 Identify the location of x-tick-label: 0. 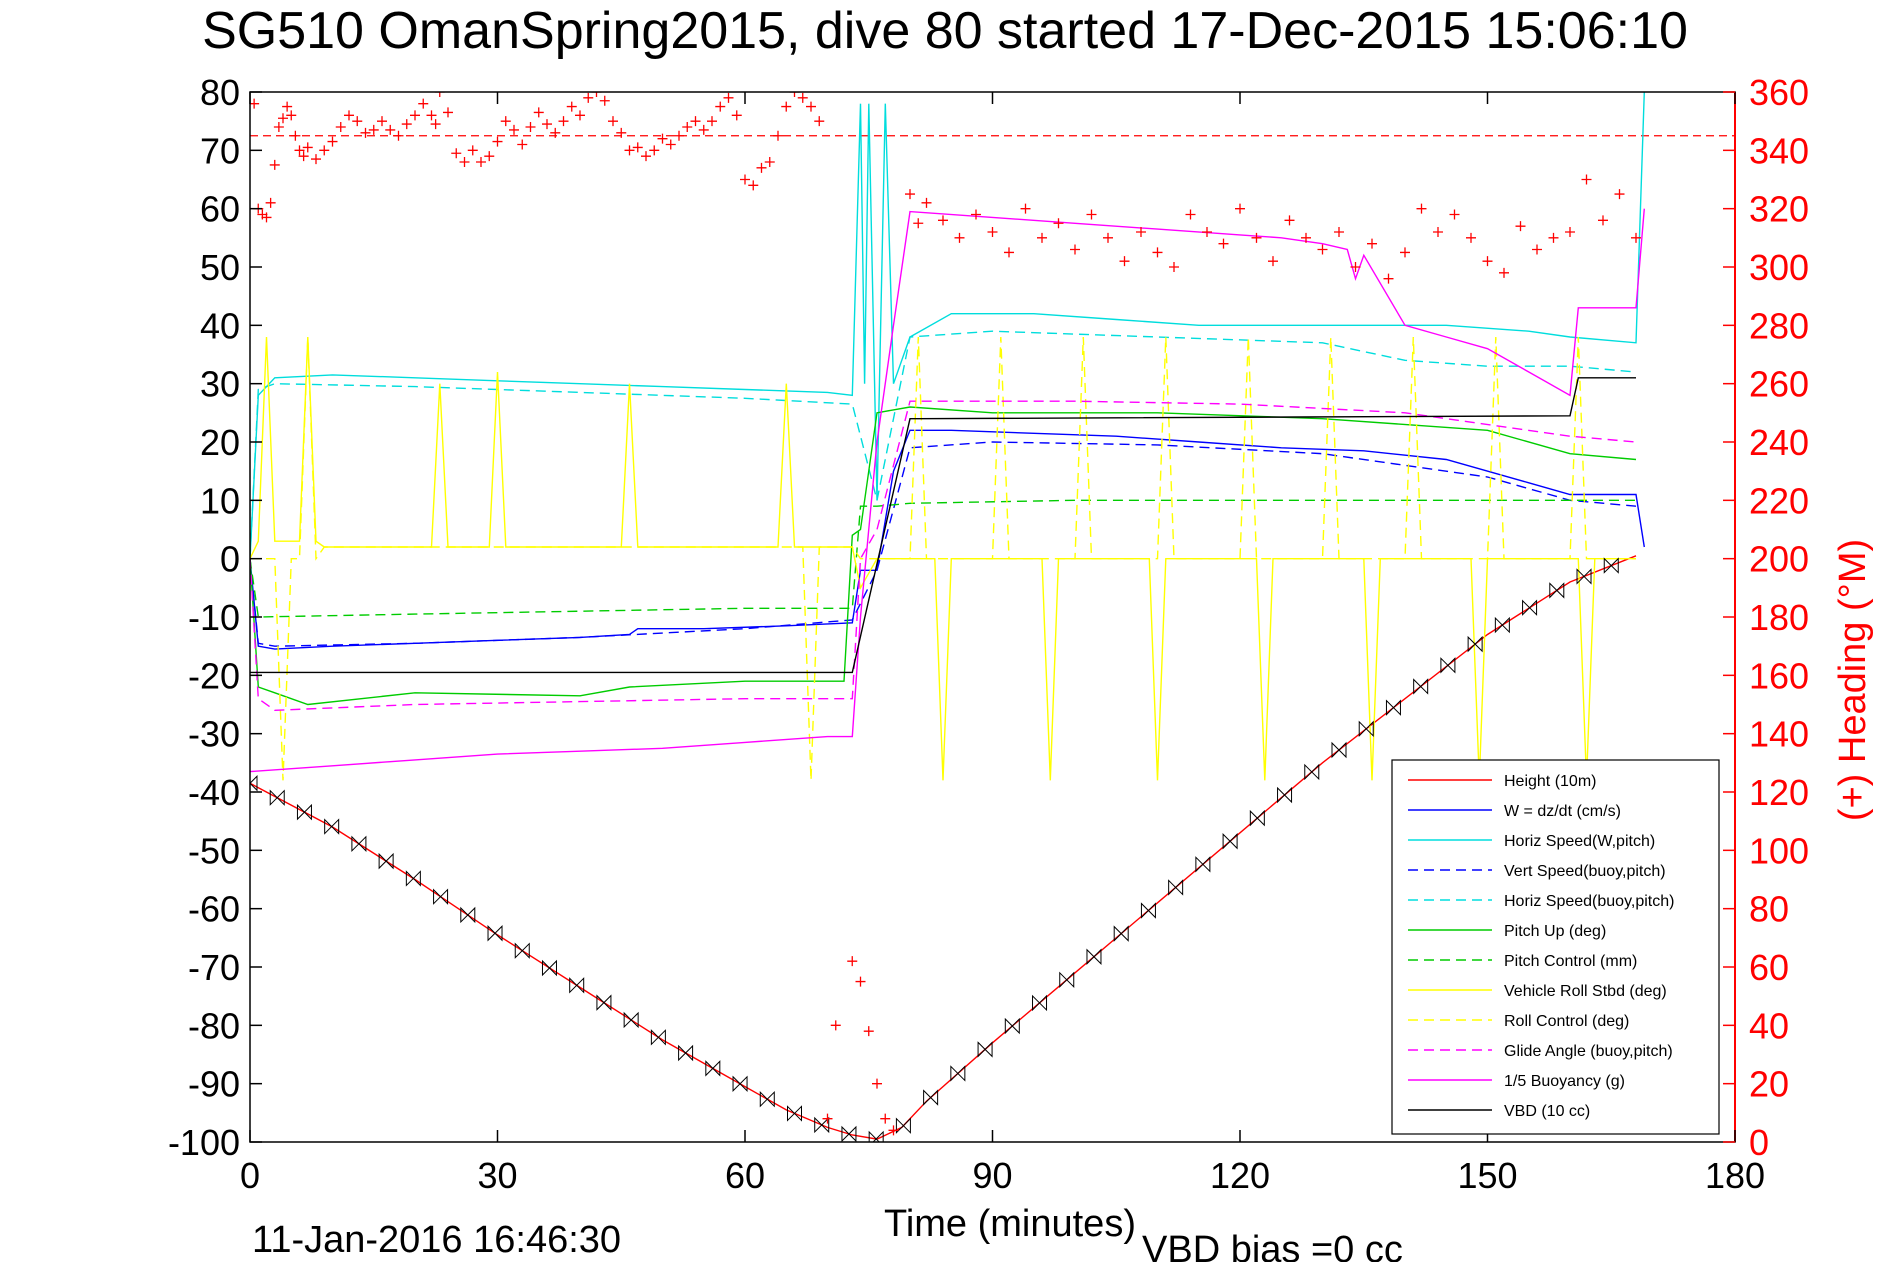
(250, 1175).